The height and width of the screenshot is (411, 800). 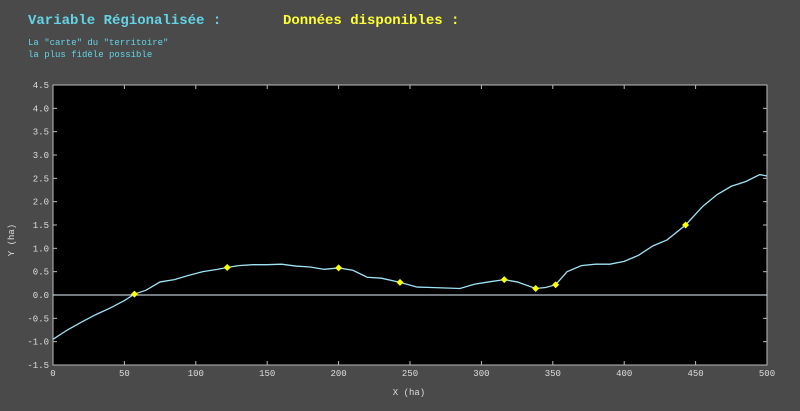 I want to click on y-tick-label: 3.0, so click(x=41, y=156).